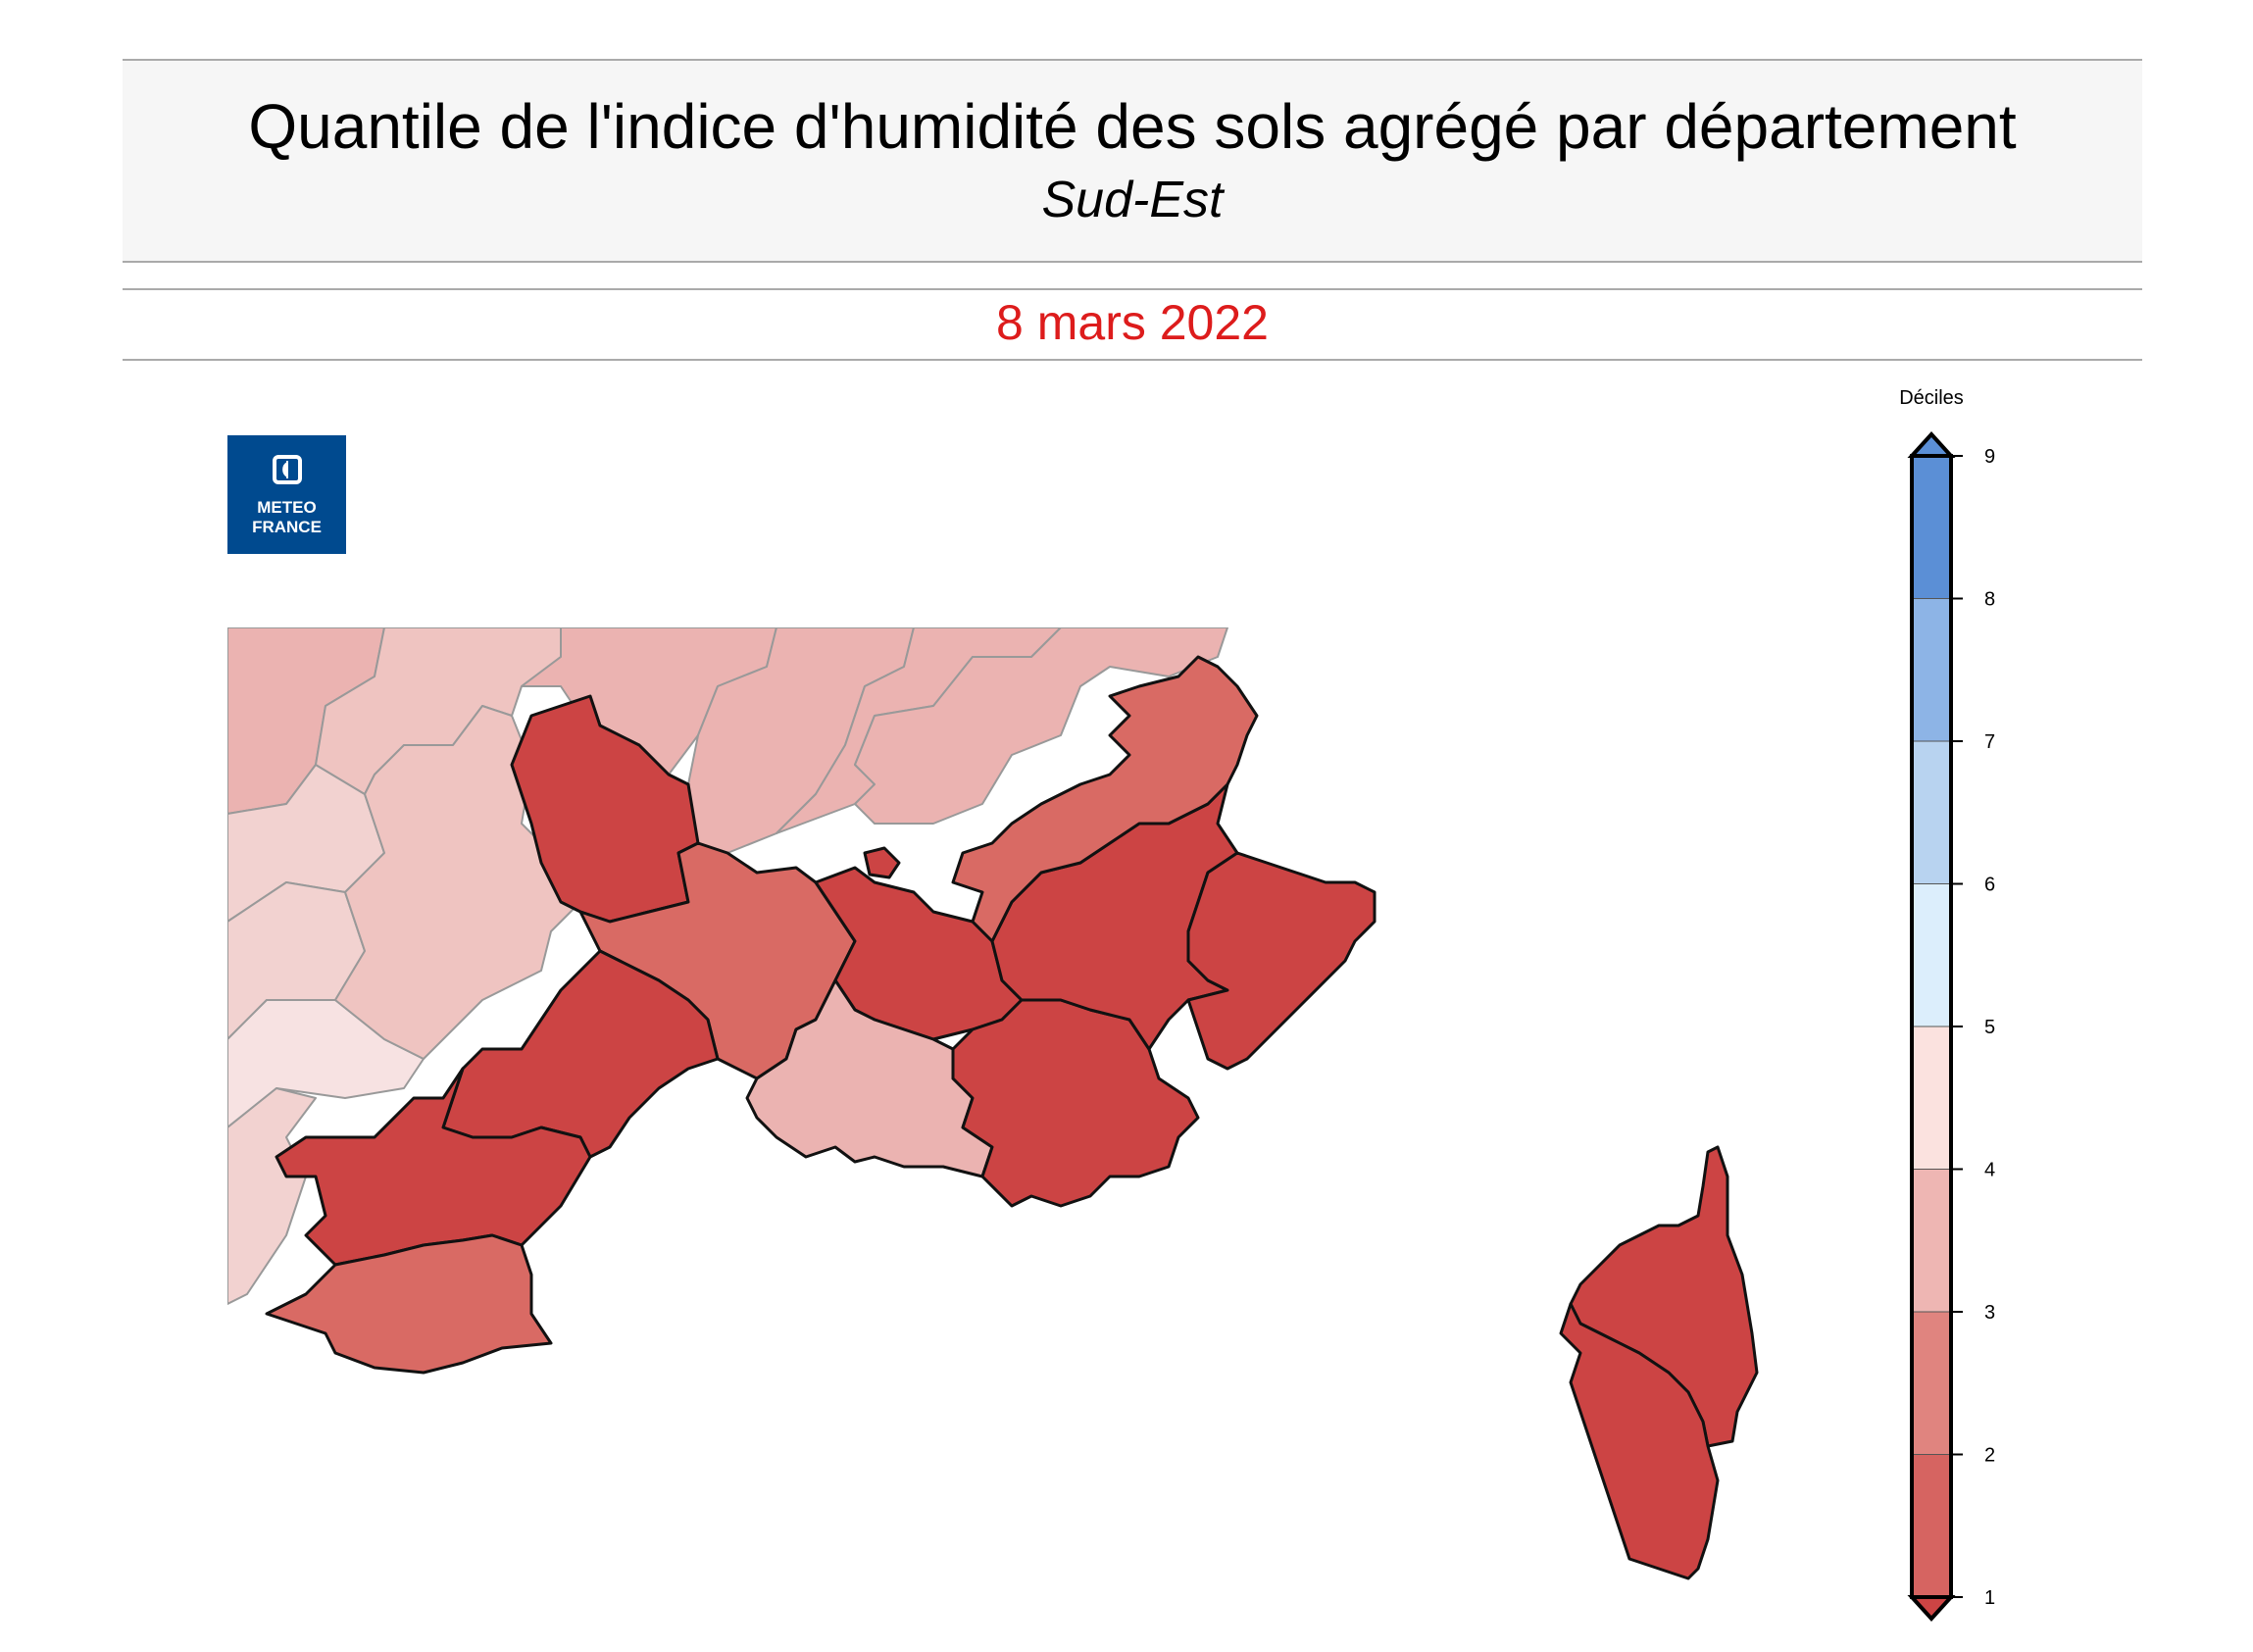 The height and width of the screenshot is (1652, 2253). I want to click on region-subtitle: Sud-Est, so click(1132, 200).